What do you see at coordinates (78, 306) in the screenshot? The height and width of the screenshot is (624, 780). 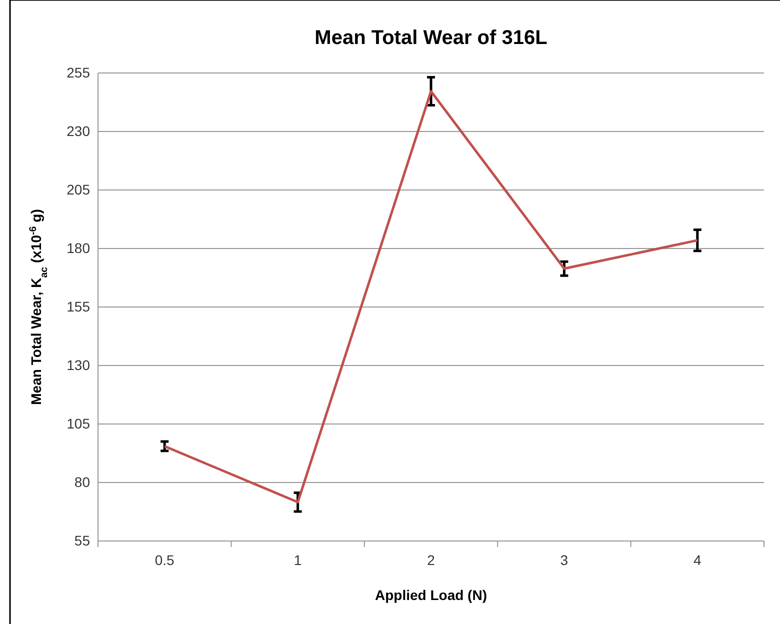 I see `y-tick-label: 155` at bounding box center [78, 306].